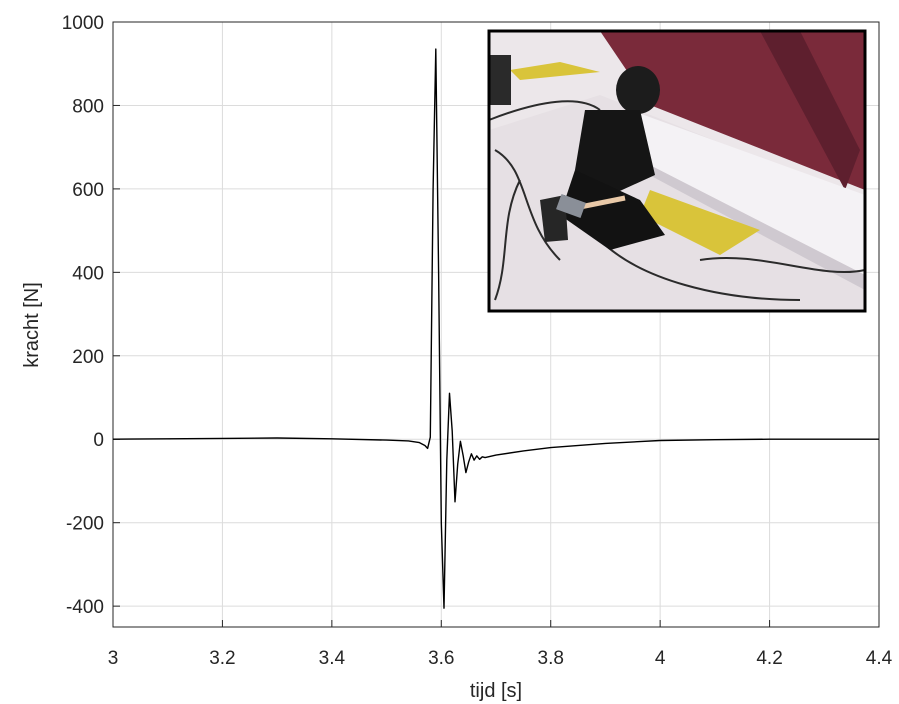 The height and width of the screenshot is (704, 899). Describe the element at coordinates (769, 658) in the screenshot. I see `x-tick-label: 4.2` at that location.